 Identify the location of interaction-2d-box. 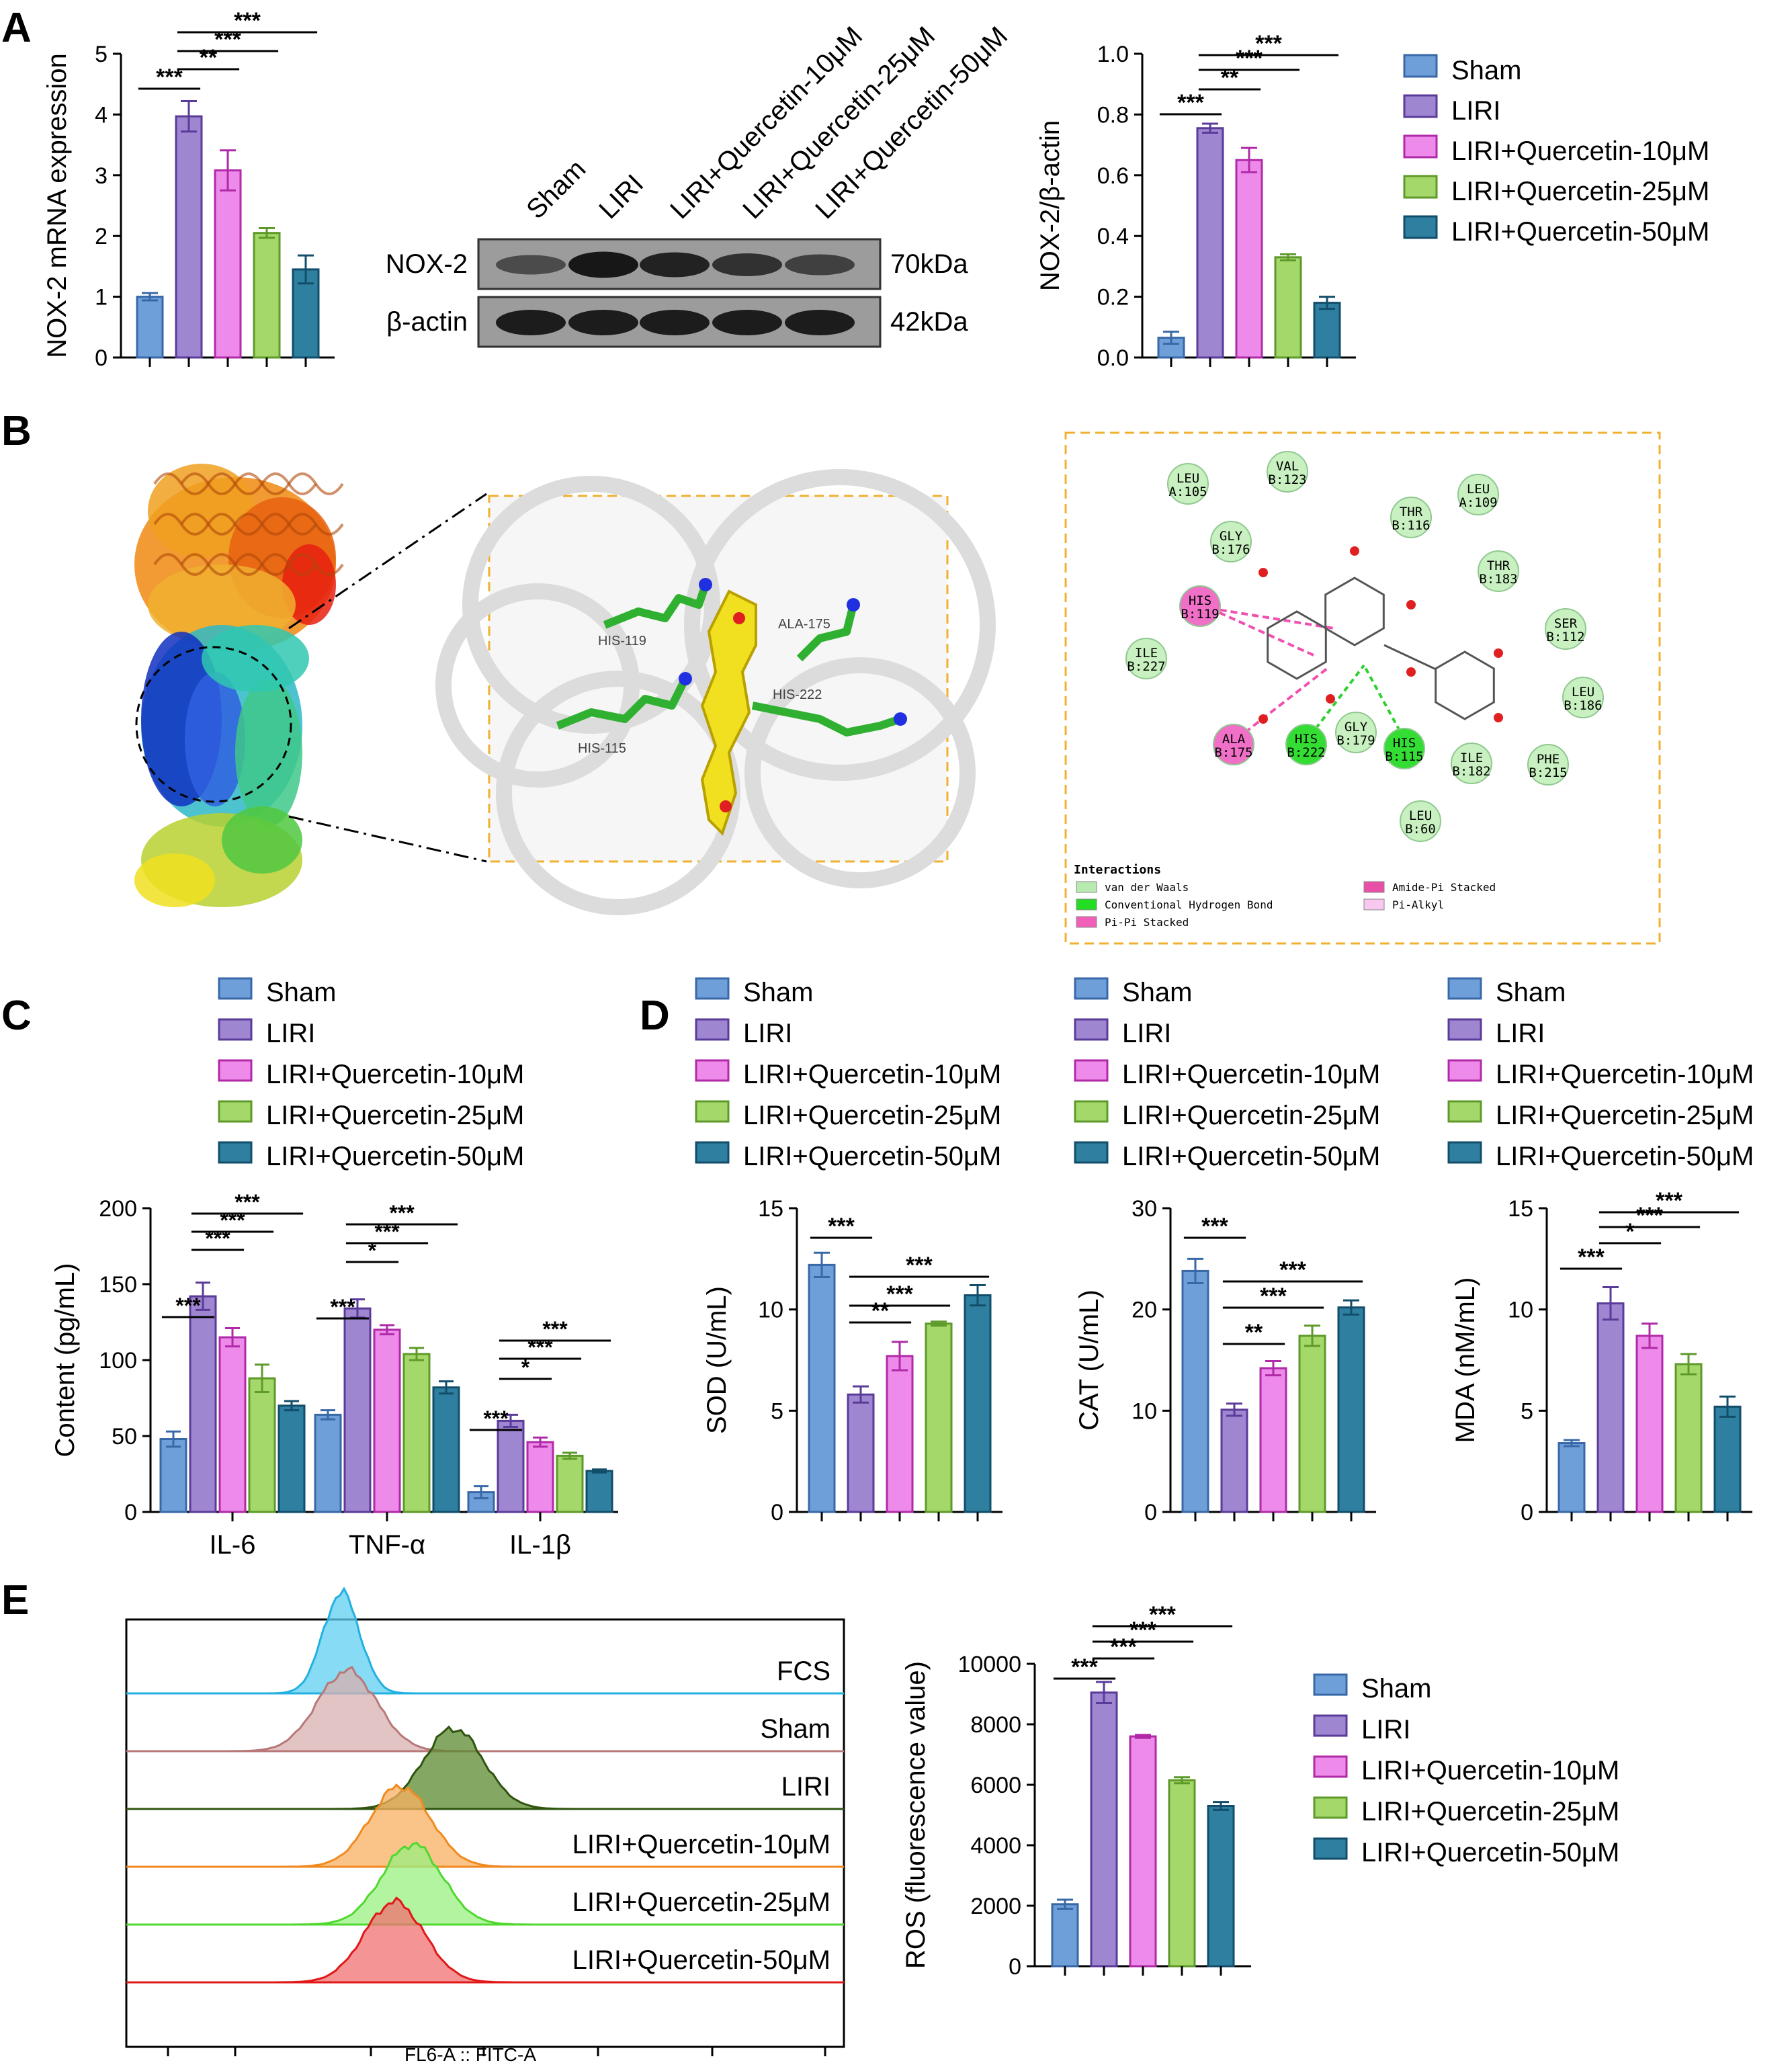
(1362, 688).